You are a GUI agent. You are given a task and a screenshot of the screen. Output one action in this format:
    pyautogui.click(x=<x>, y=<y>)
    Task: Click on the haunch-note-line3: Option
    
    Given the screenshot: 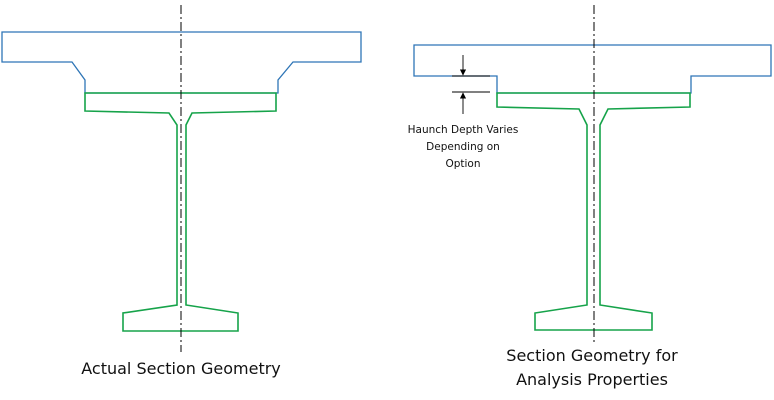 What is the action you would take?
    pyautogui.click(x=462, y=164)
    